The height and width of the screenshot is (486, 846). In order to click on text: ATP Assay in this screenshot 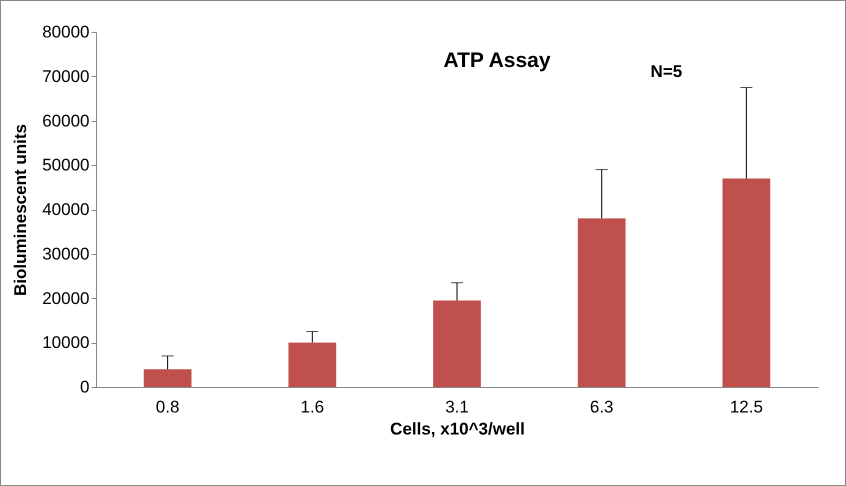, I will do `click(497, 60)`.